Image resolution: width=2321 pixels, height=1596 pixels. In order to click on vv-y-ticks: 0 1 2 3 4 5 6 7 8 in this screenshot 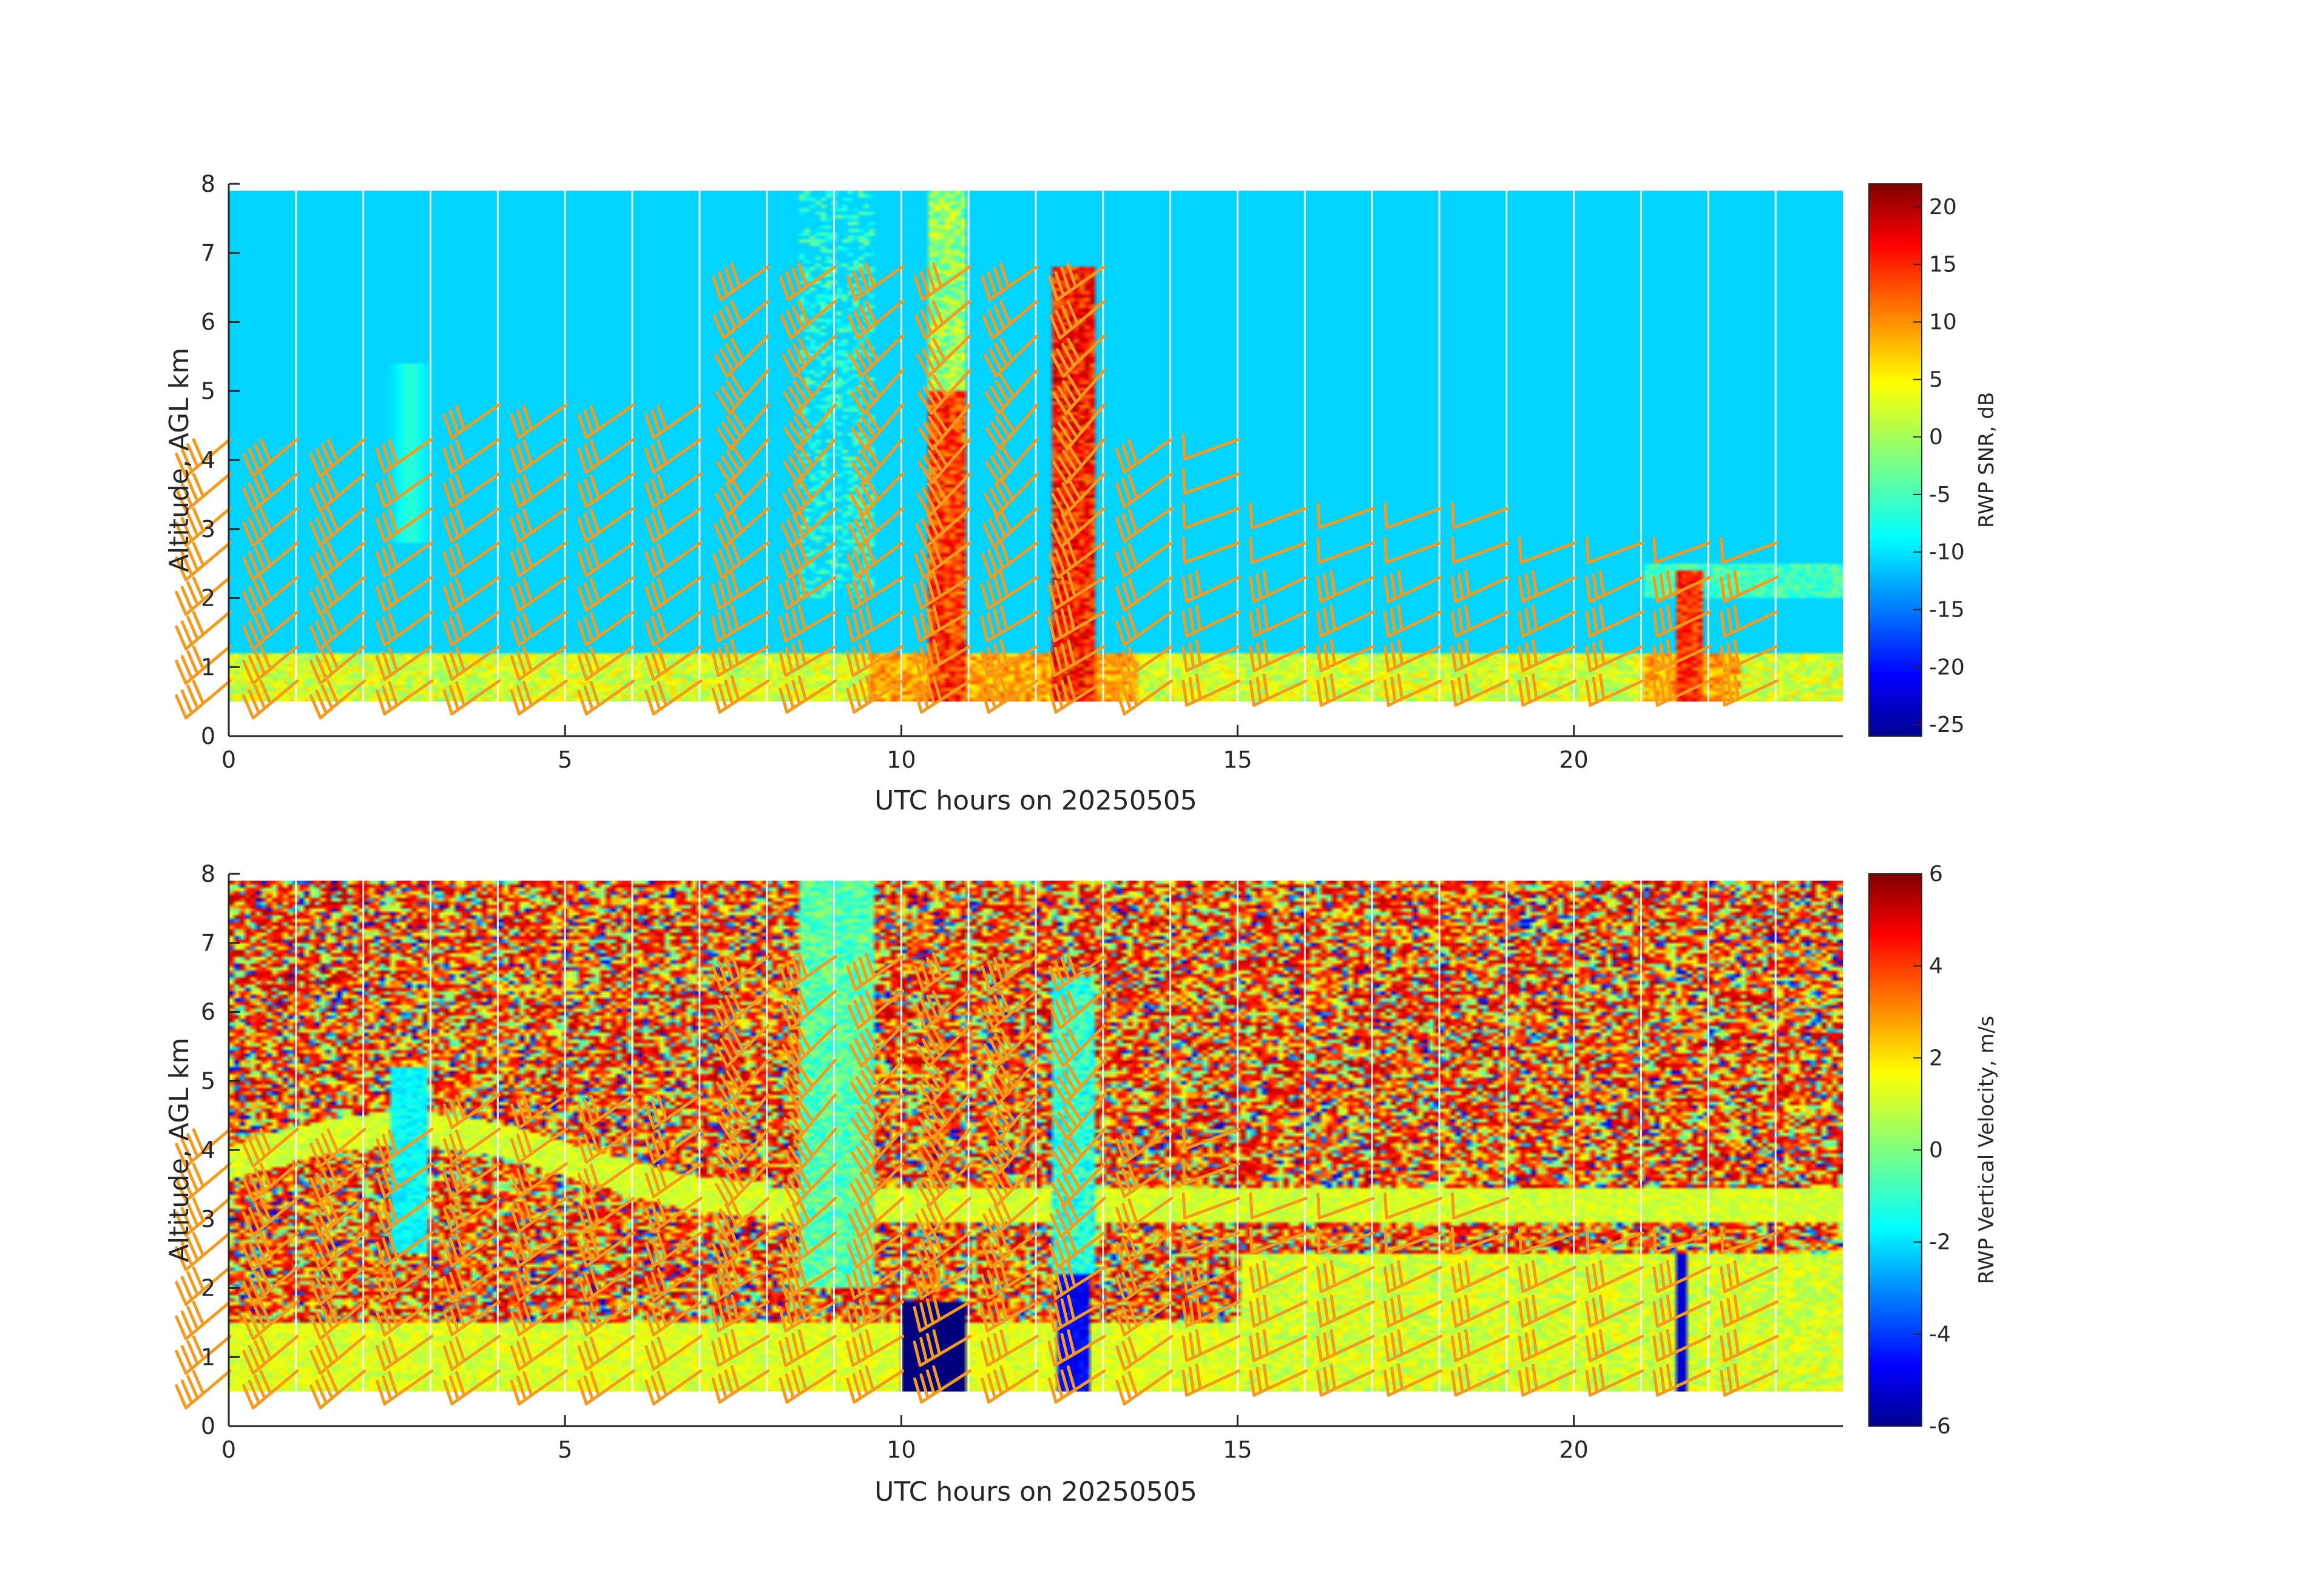, I will do `click(220, 1150)`.